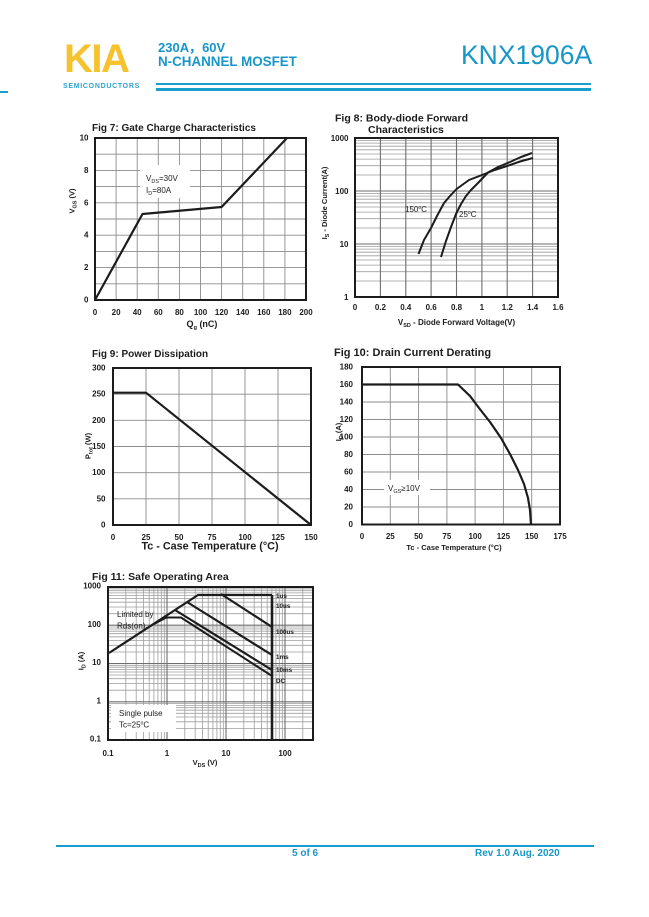 The image size is (649, 917). Describe the element at coordinates (560, 536) in the screenshot. I see `svg-text: 175` at that location.